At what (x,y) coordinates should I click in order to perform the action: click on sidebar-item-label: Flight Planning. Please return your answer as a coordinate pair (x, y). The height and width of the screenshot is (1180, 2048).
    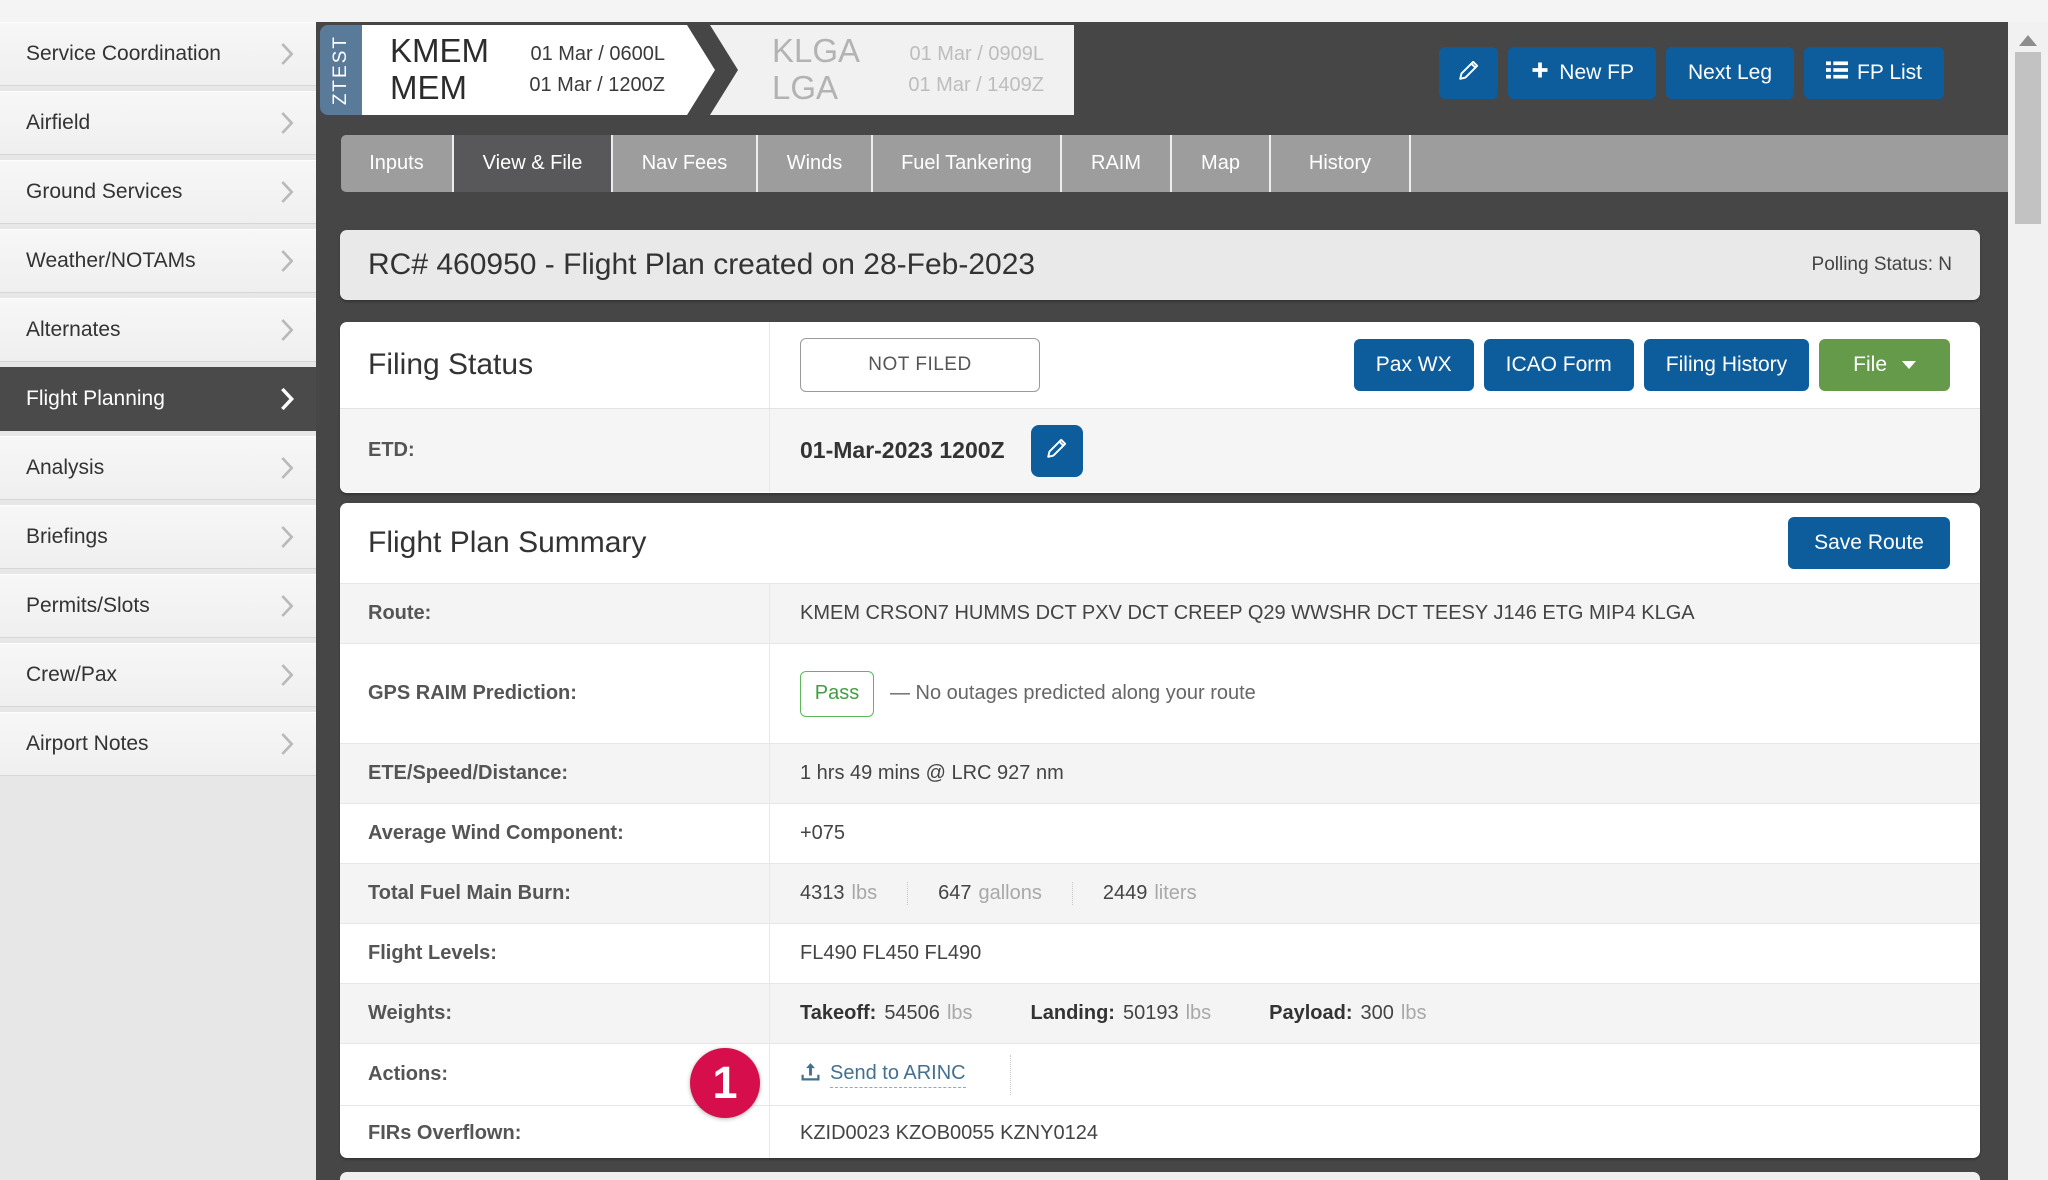
    Looking at the image, I should click on (95, 398).